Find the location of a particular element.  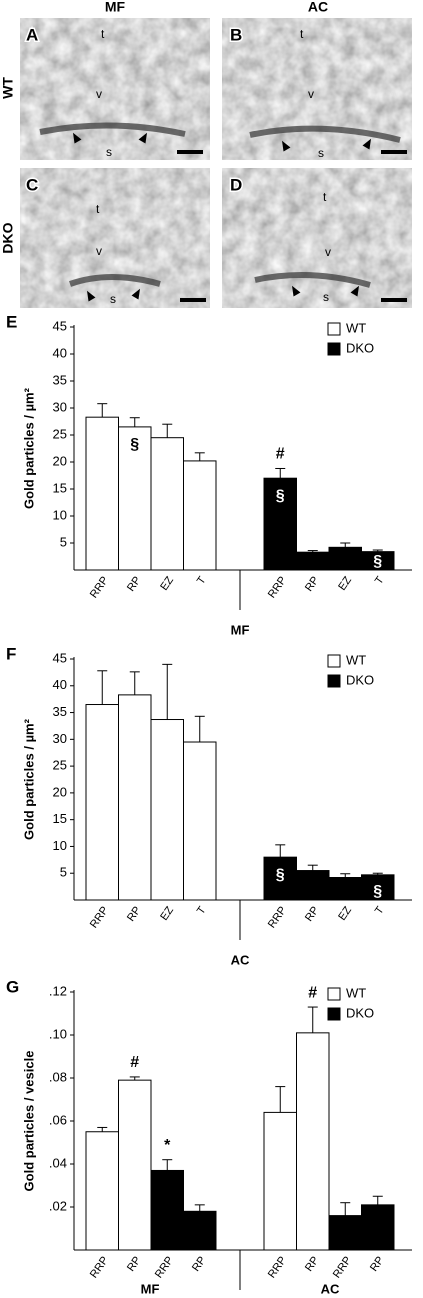

micrograph: C t v s is located at coordinates (115, 238).